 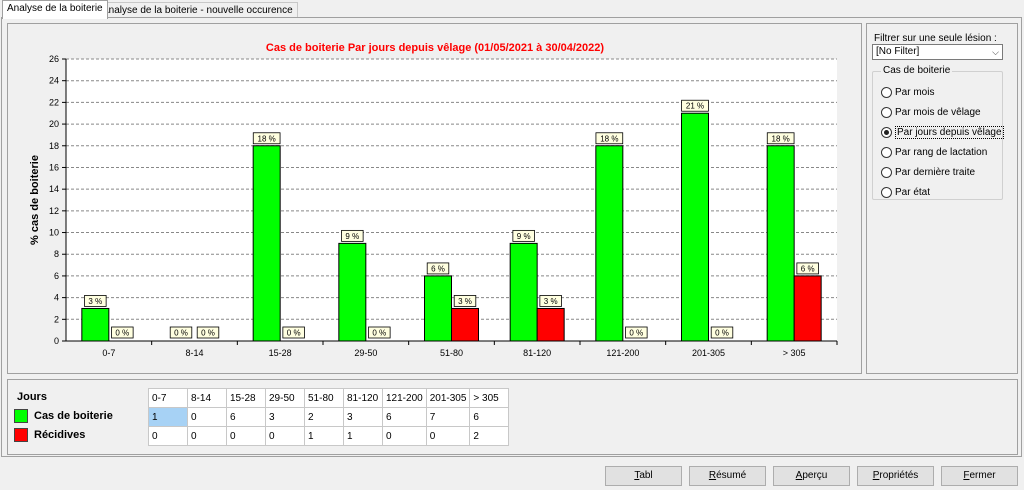 What do you see at coordinates (168, 398) in the screenshot?
I see `grid-header-cell: 0-7` at bounding box center [168, 398].